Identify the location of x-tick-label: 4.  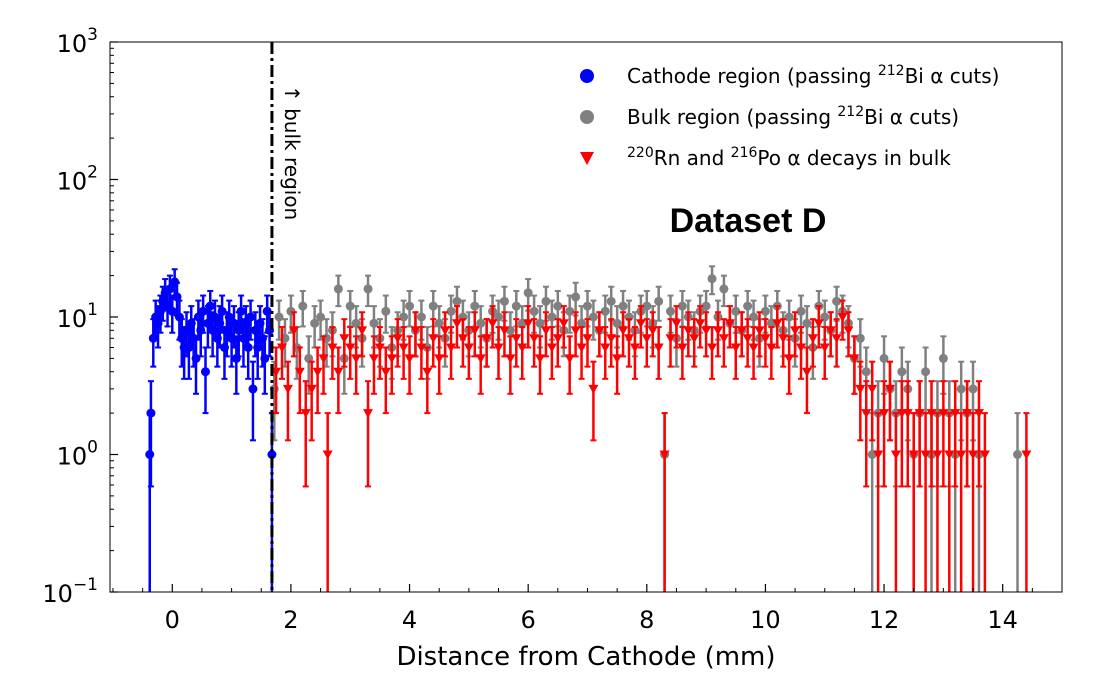
(409, 620).